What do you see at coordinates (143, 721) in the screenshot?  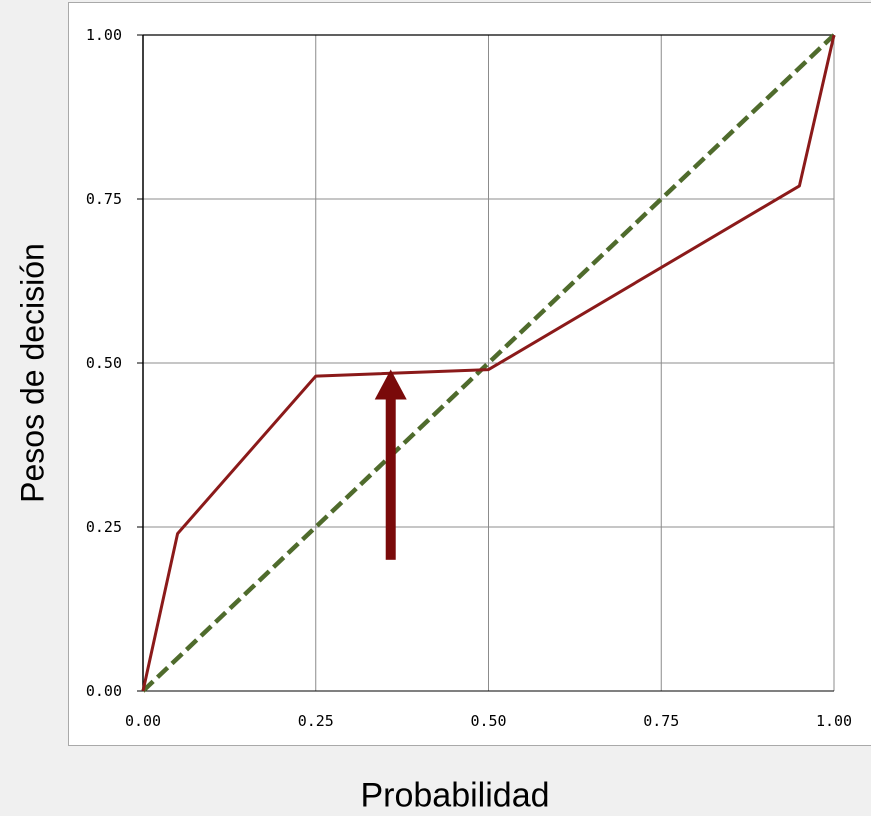 I see `x-tick-label: 0.00` at bounding box center [143, 721].